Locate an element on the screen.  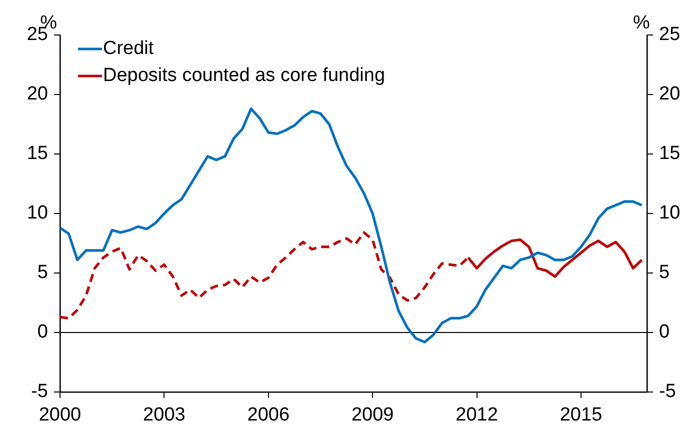
y-tick-label: 5 is located at coordinates (42, 273).